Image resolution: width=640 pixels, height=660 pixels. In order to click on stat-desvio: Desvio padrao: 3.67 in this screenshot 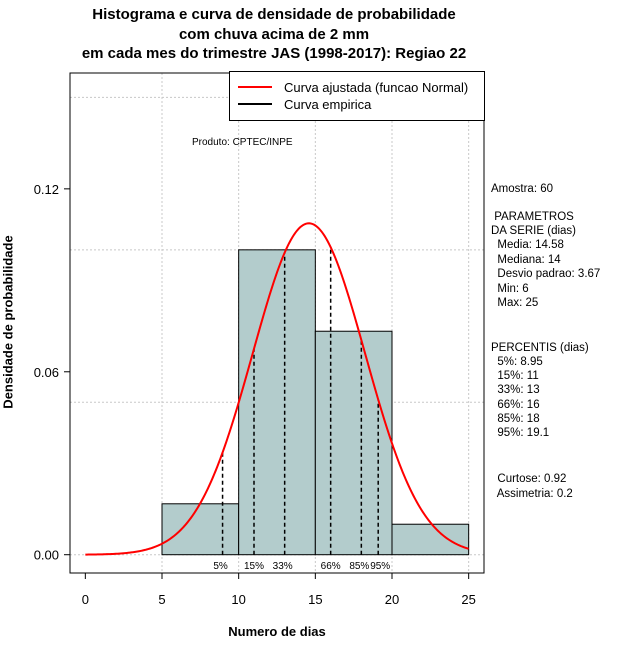, I will do `click(546, 274)`.